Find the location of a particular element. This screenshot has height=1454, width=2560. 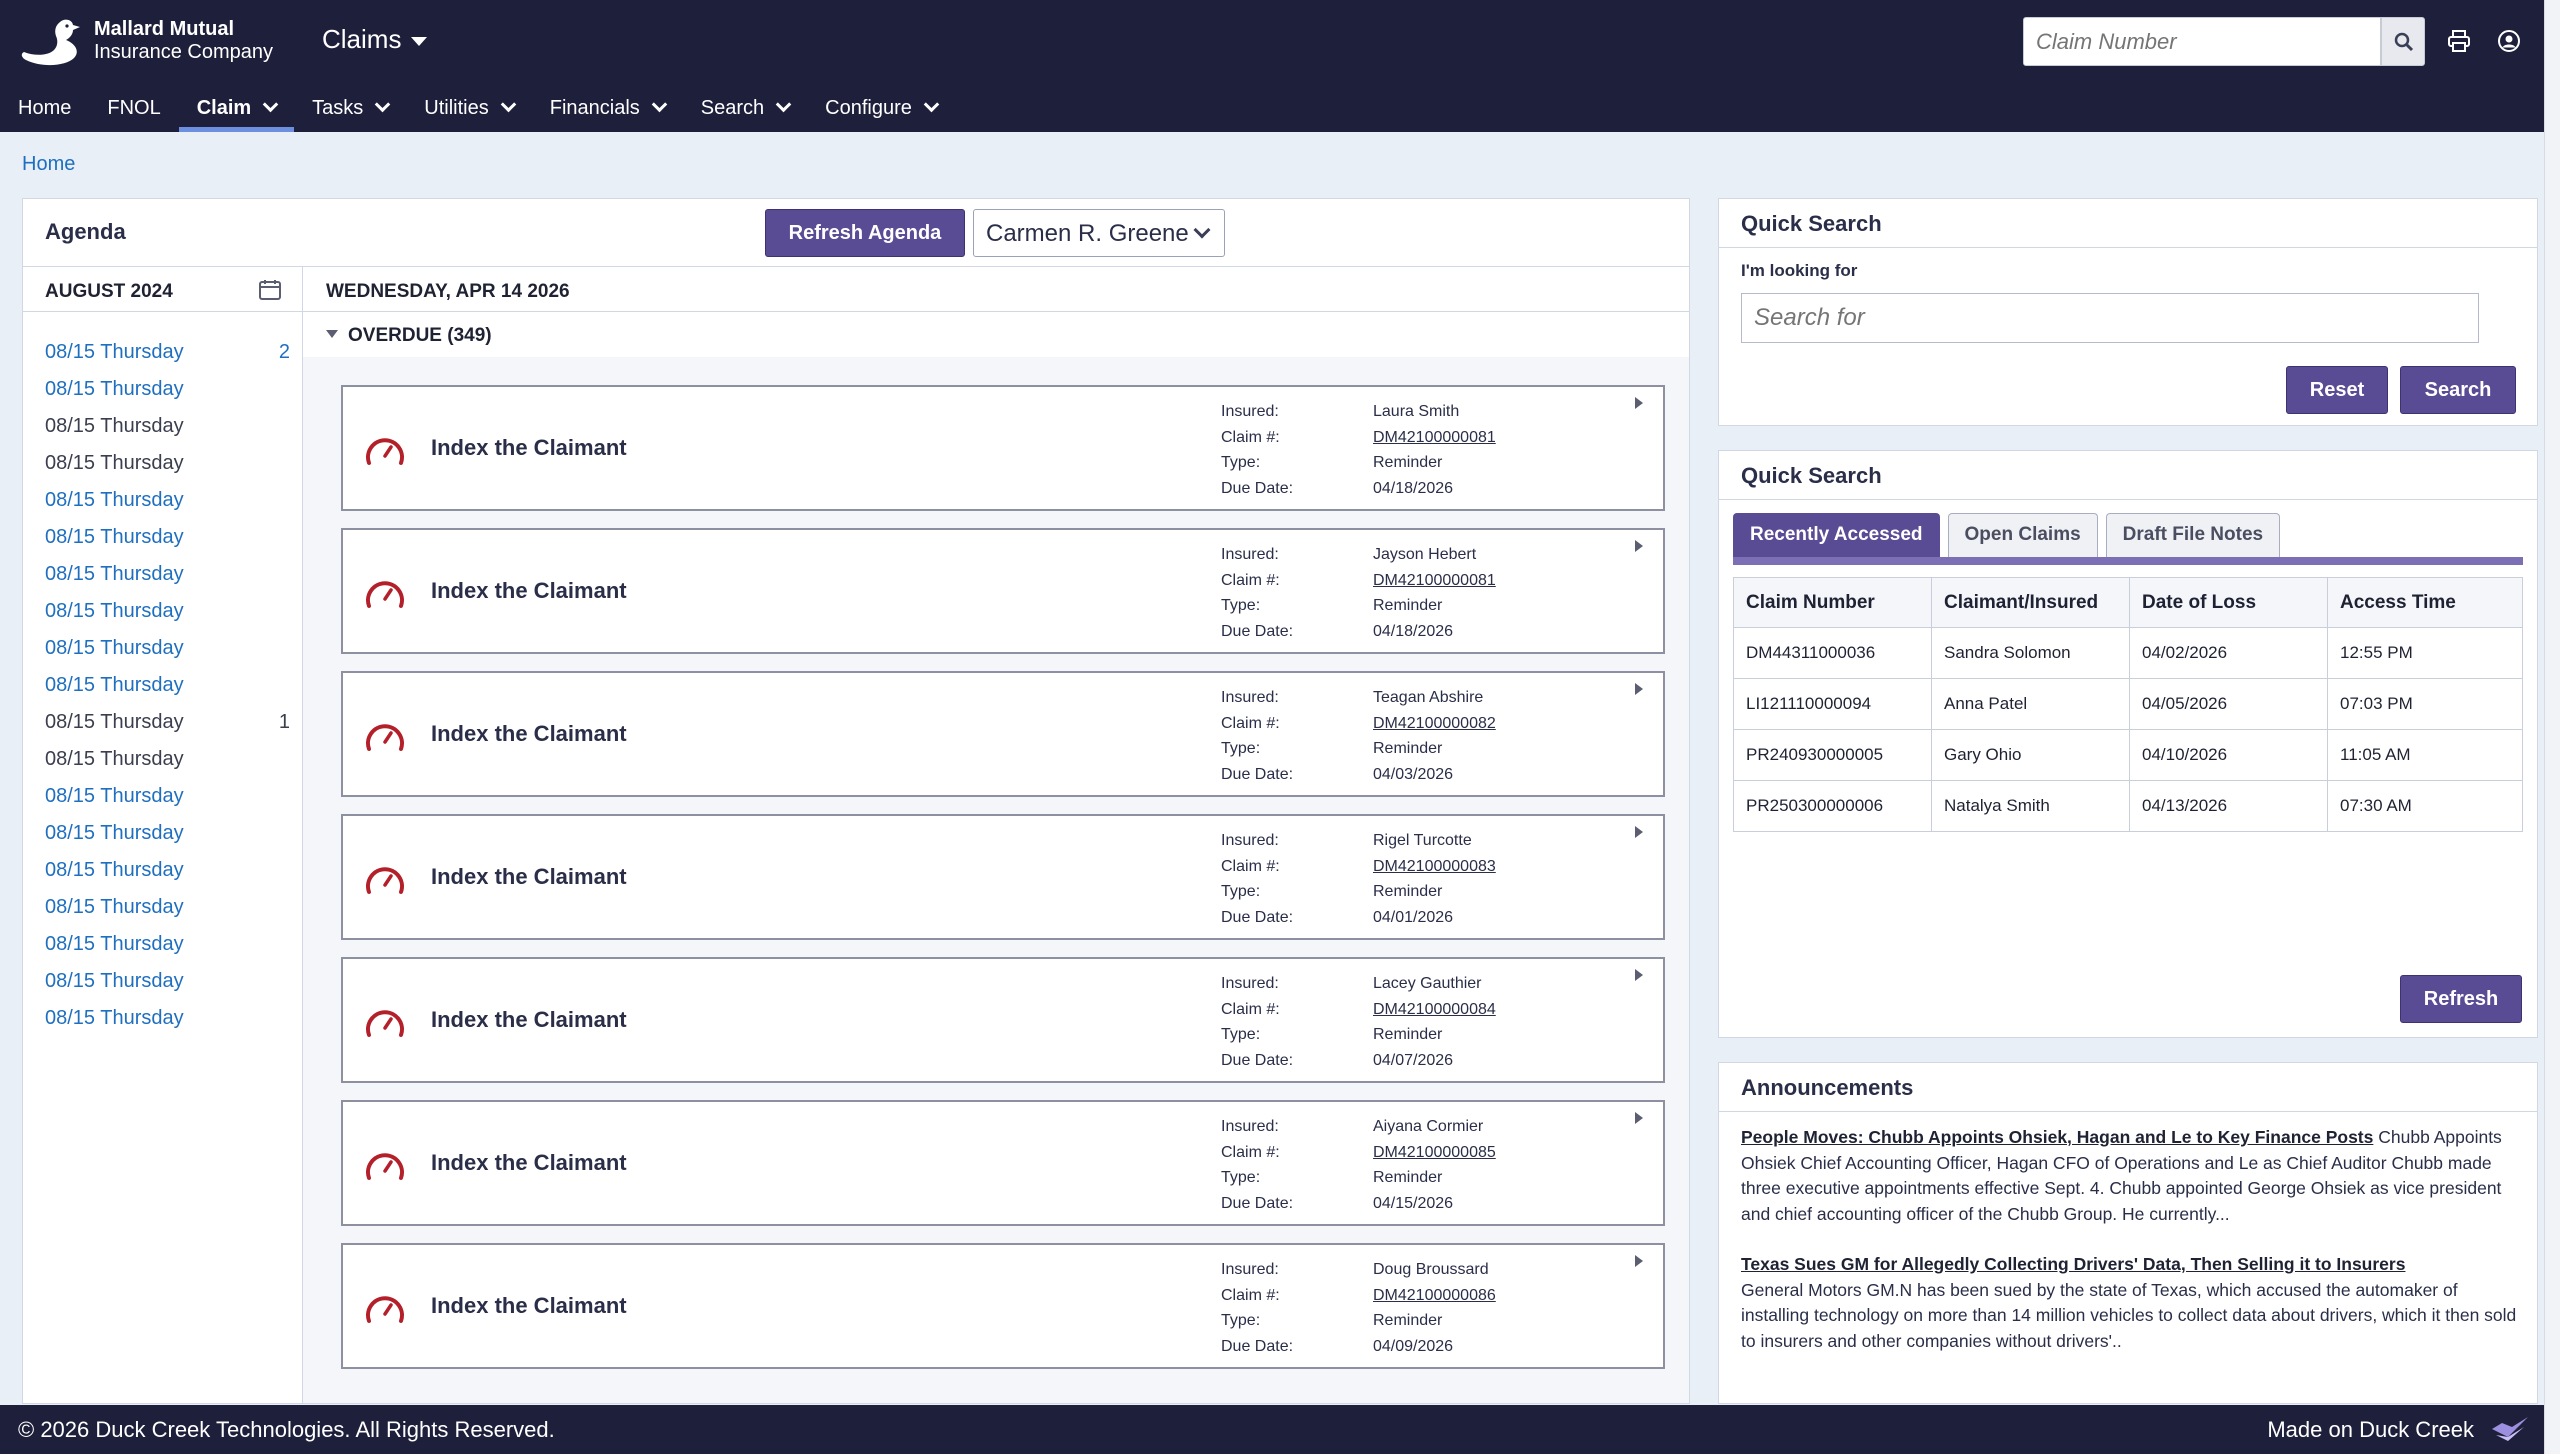

claim-link: DM42100000084 is located at coordinates (1434, 1009).